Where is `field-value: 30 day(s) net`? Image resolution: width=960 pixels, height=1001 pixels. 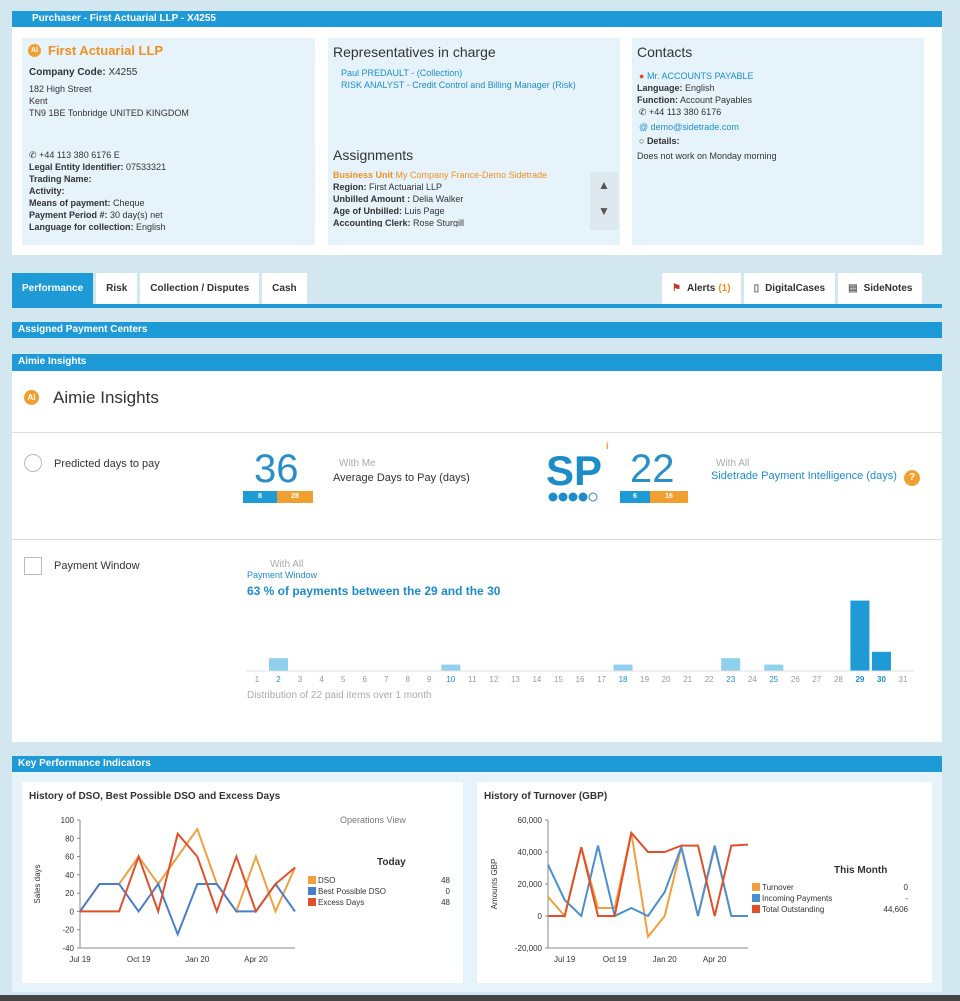 field-value: 30 day(s) net is located at coordinates (136, 215).